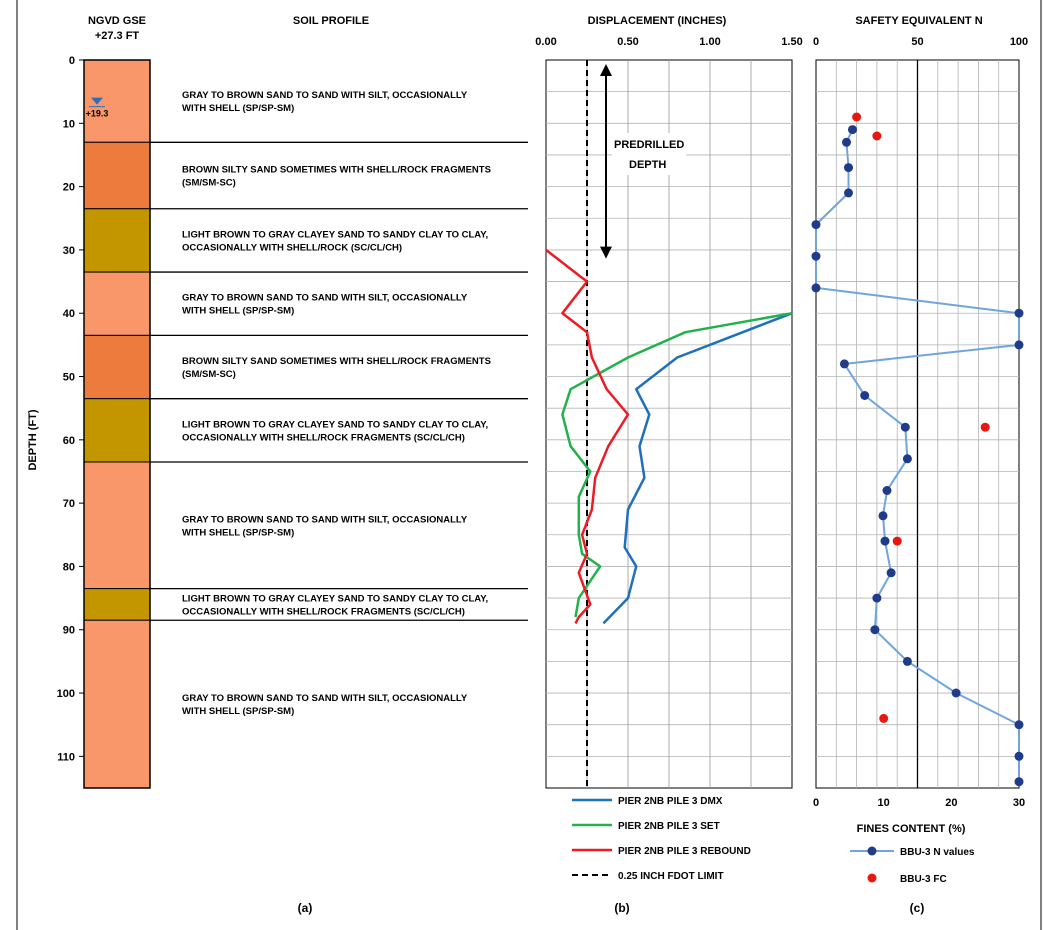 The width and height of the screenshot is (1046, 930). Describe the element at coordinates (912, 865) in the screenshot. I see `spt-legend: BBU-3 N values BBU-3 FC` at that location.